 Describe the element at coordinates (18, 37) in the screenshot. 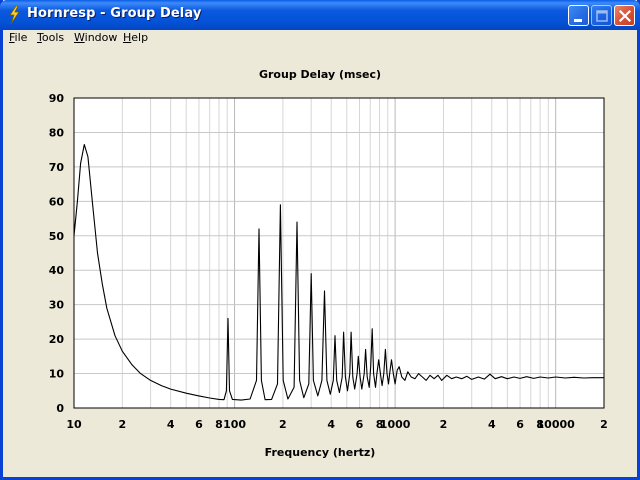

I see `menu-file: File` at that location.